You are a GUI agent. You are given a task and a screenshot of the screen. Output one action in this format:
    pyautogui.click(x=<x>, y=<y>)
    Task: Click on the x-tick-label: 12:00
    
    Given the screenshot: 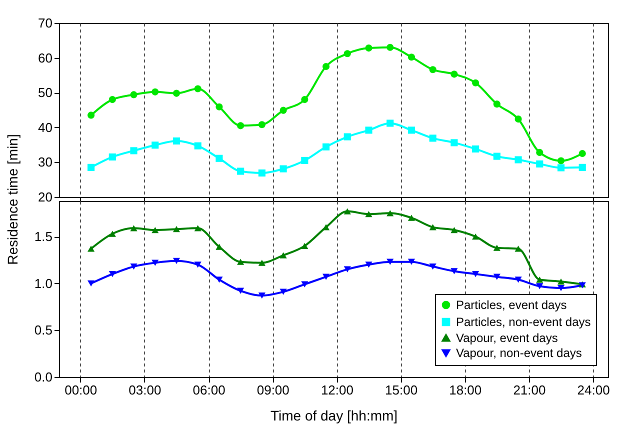 What is the action you would take?
    pyautogui.click(x=337, y=390)
    